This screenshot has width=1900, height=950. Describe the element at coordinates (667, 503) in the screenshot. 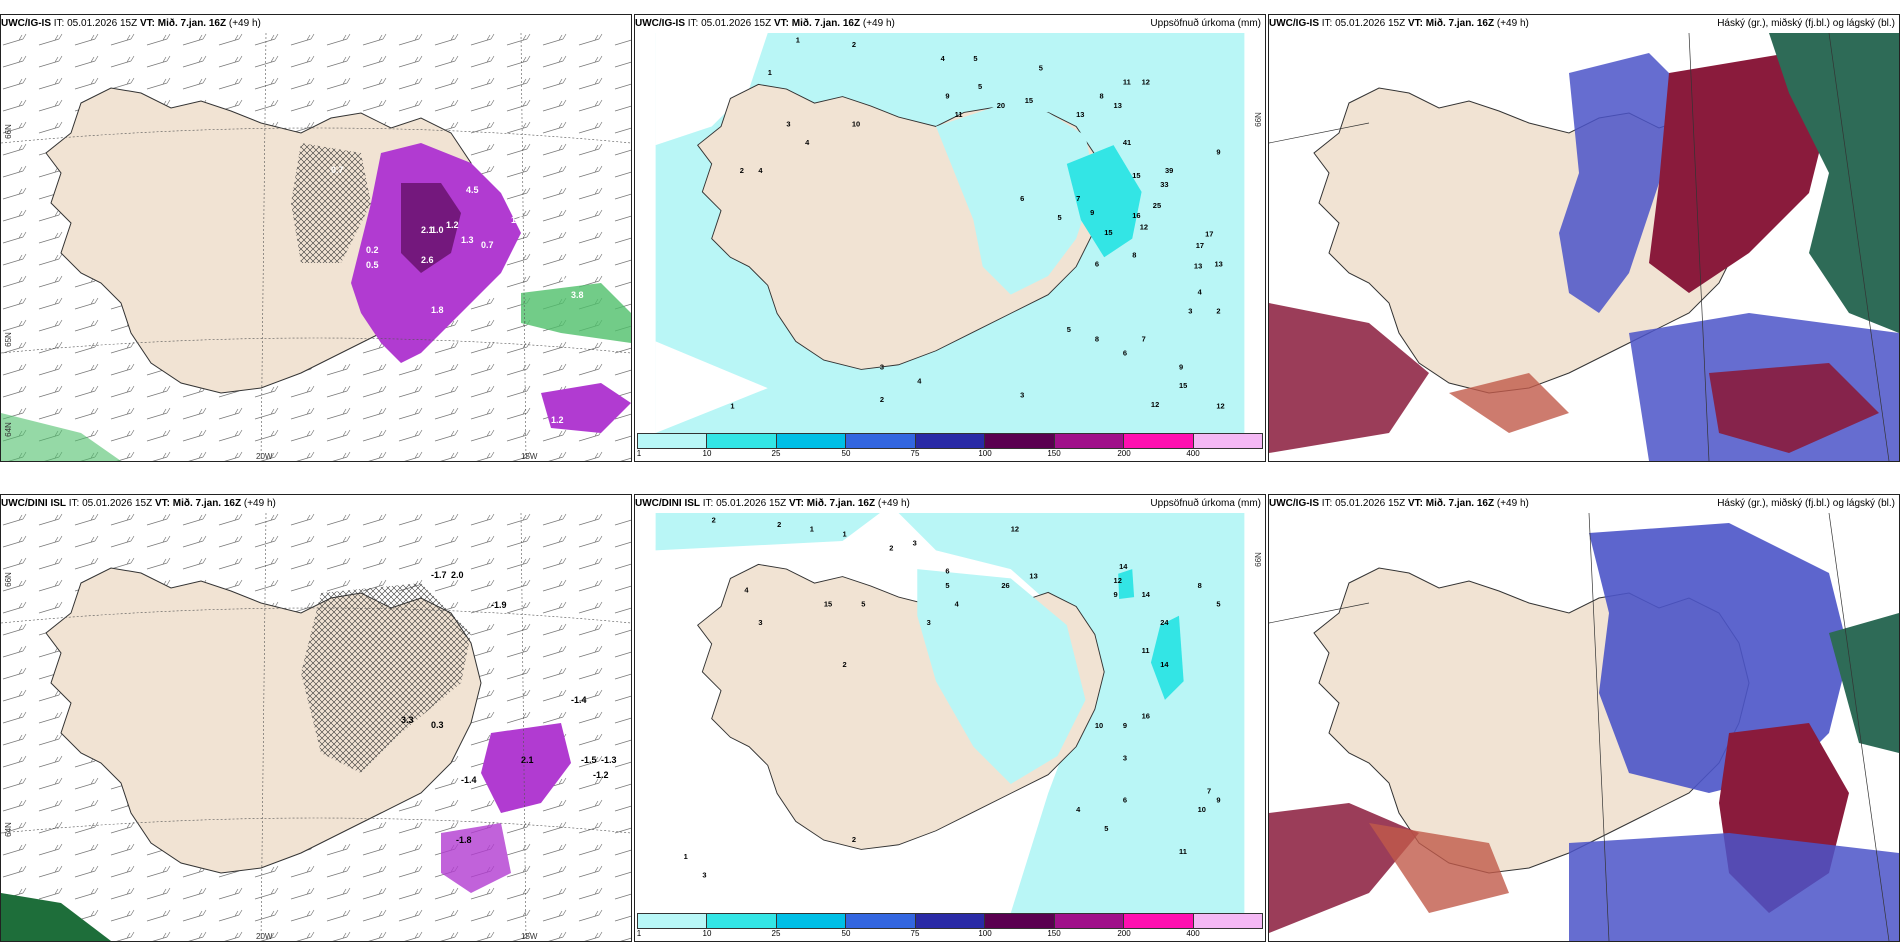

I see `model-name: UWC/DINI ISL` at that location.